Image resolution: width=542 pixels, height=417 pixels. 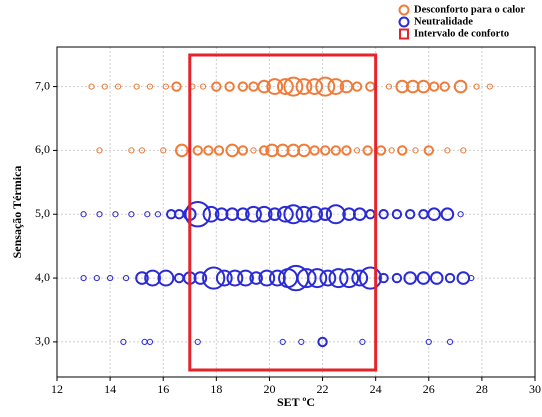 What do you see at coordinates (17, 212) in the screenshot?
I see `y-axis-title: Sensação Térmica` at bounding box center [17, 212].